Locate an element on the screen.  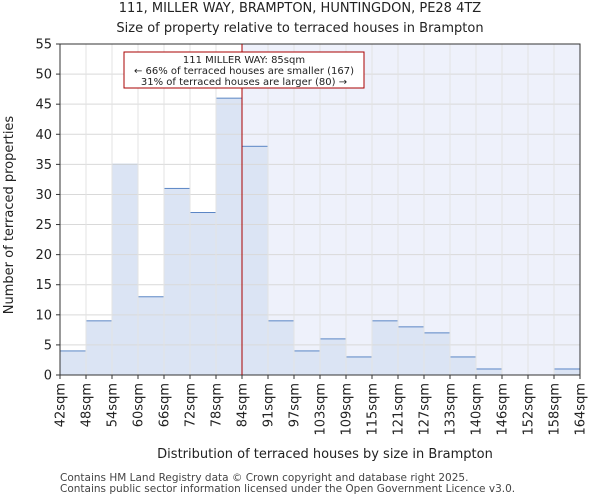
x-tick-label: 48sqm is located at coordinates (87, 405).